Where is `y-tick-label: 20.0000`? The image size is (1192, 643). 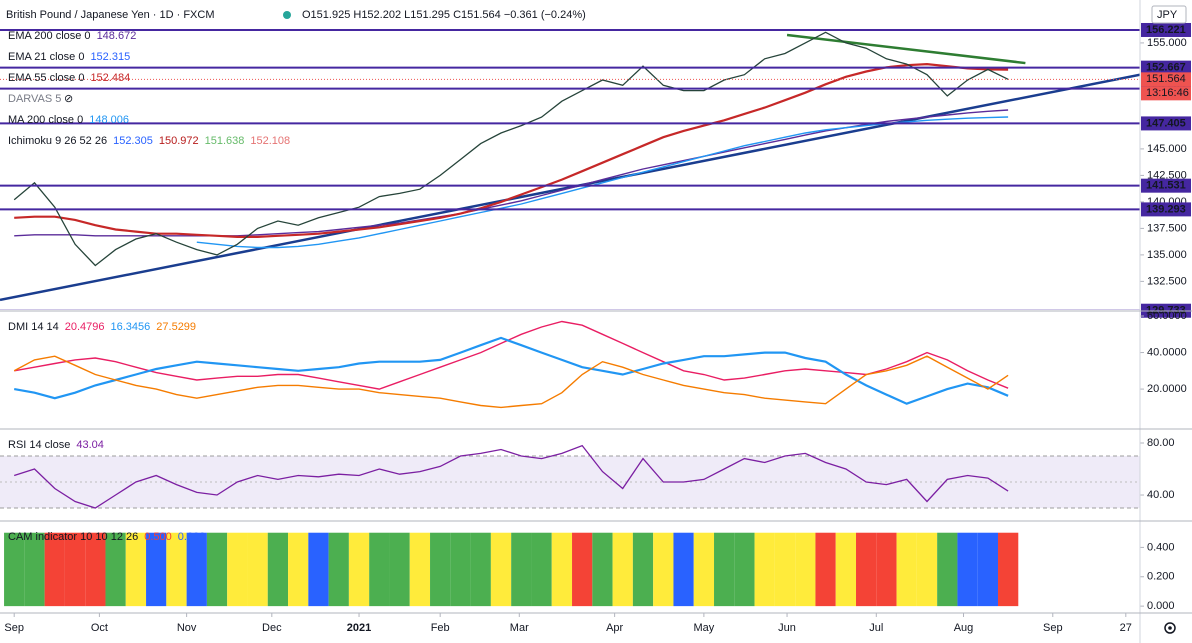 y-tick-label: 20.0000 is located at coordinates (1167, 389).